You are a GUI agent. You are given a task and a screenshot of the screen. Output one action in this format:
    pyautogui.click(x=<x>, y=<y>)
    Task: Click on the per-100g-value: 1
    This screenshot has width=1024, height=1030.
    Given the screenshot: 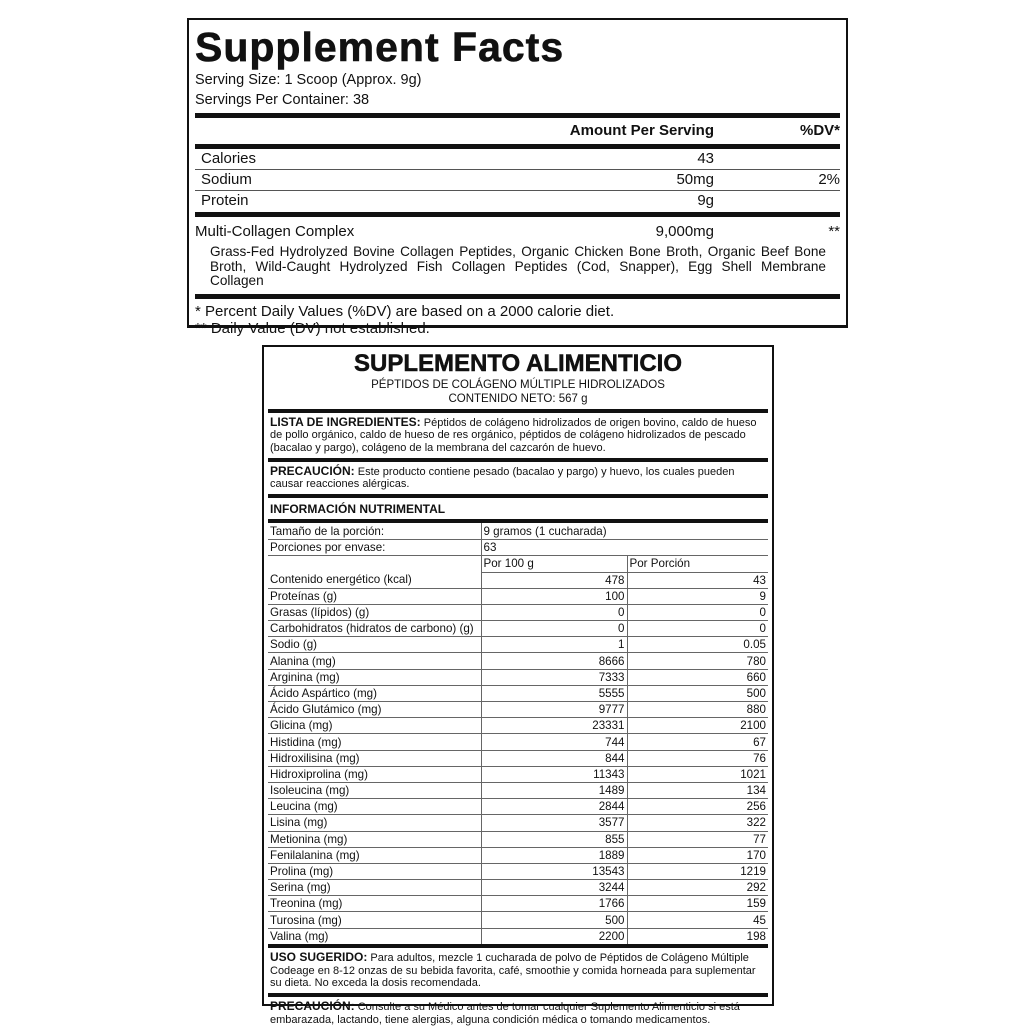 What is the action you would take?
    pyautogui.click(x=554, y=645)
    